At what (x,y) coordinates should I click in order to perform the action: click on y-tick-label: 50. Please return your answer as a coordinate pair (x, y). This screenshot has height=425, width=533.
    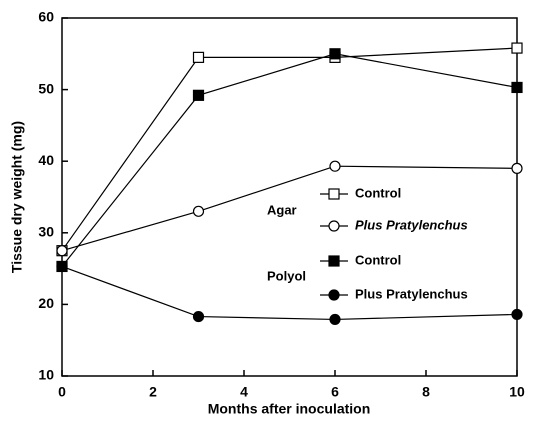
    Looking at the image, I should click on (46, 88).